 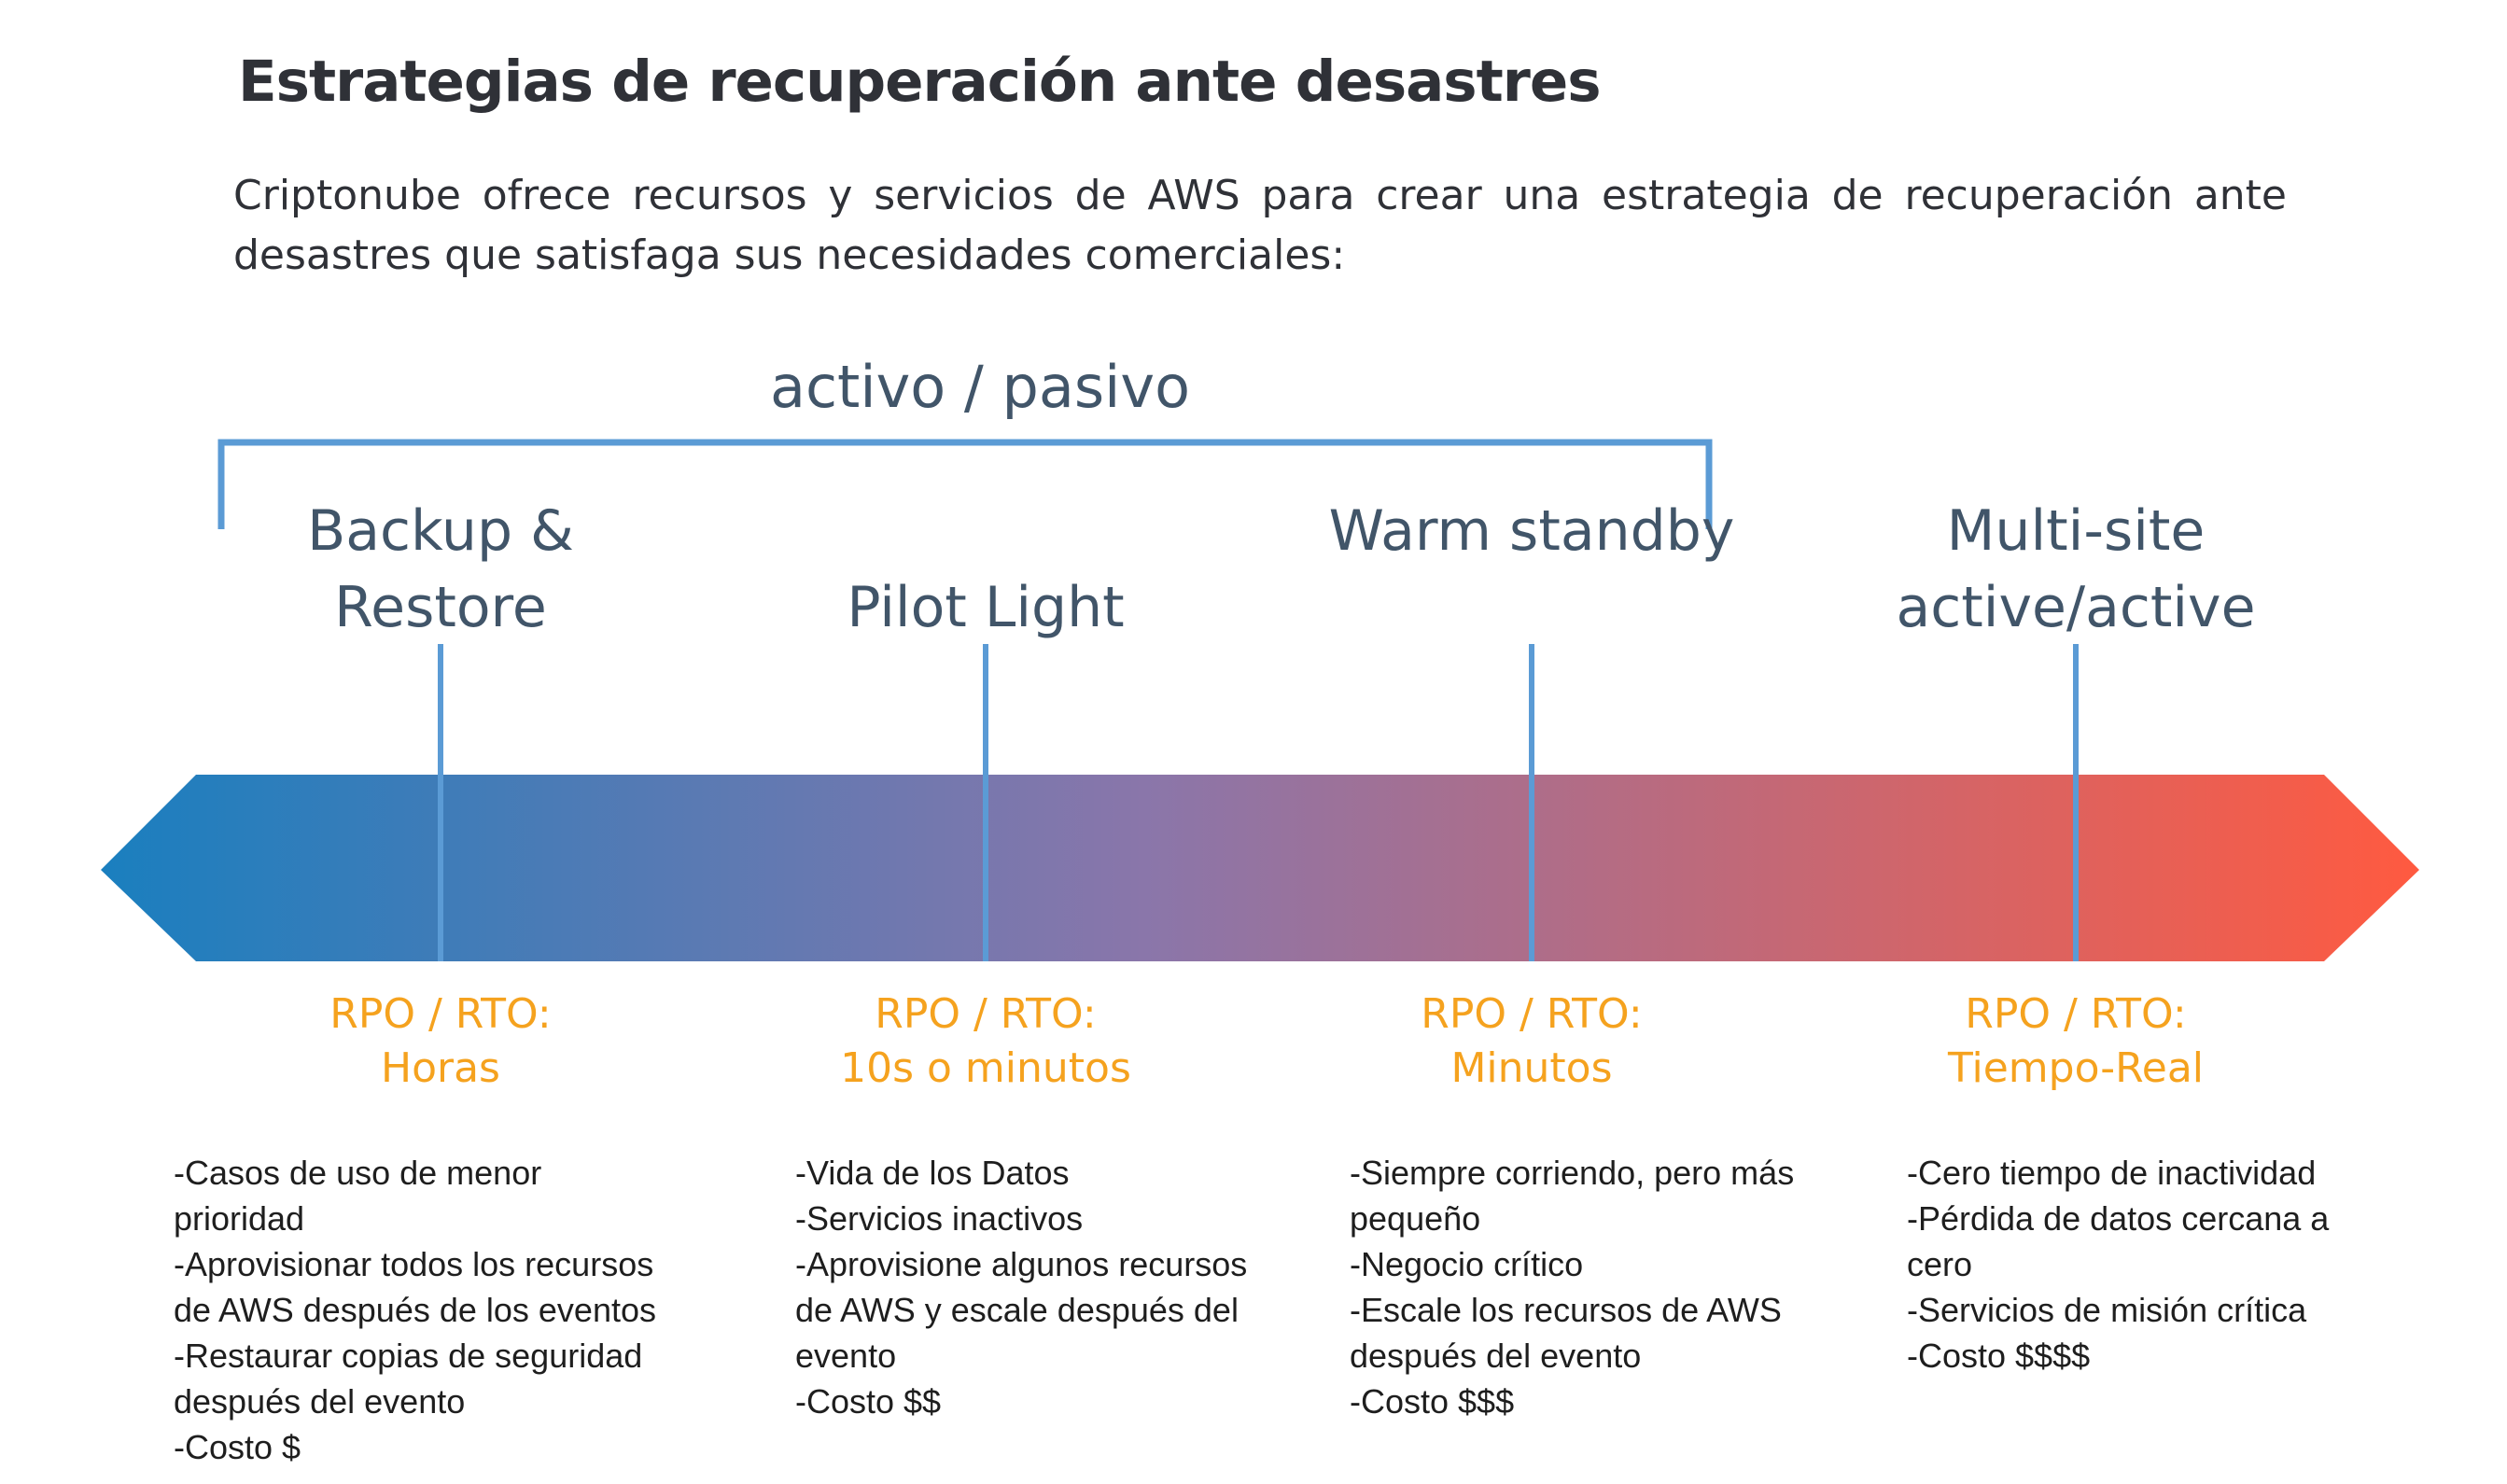 I want to click on rpo-rto-warm-standby: RPO / RTO: Minutos, so click(x=1531, y=1041).